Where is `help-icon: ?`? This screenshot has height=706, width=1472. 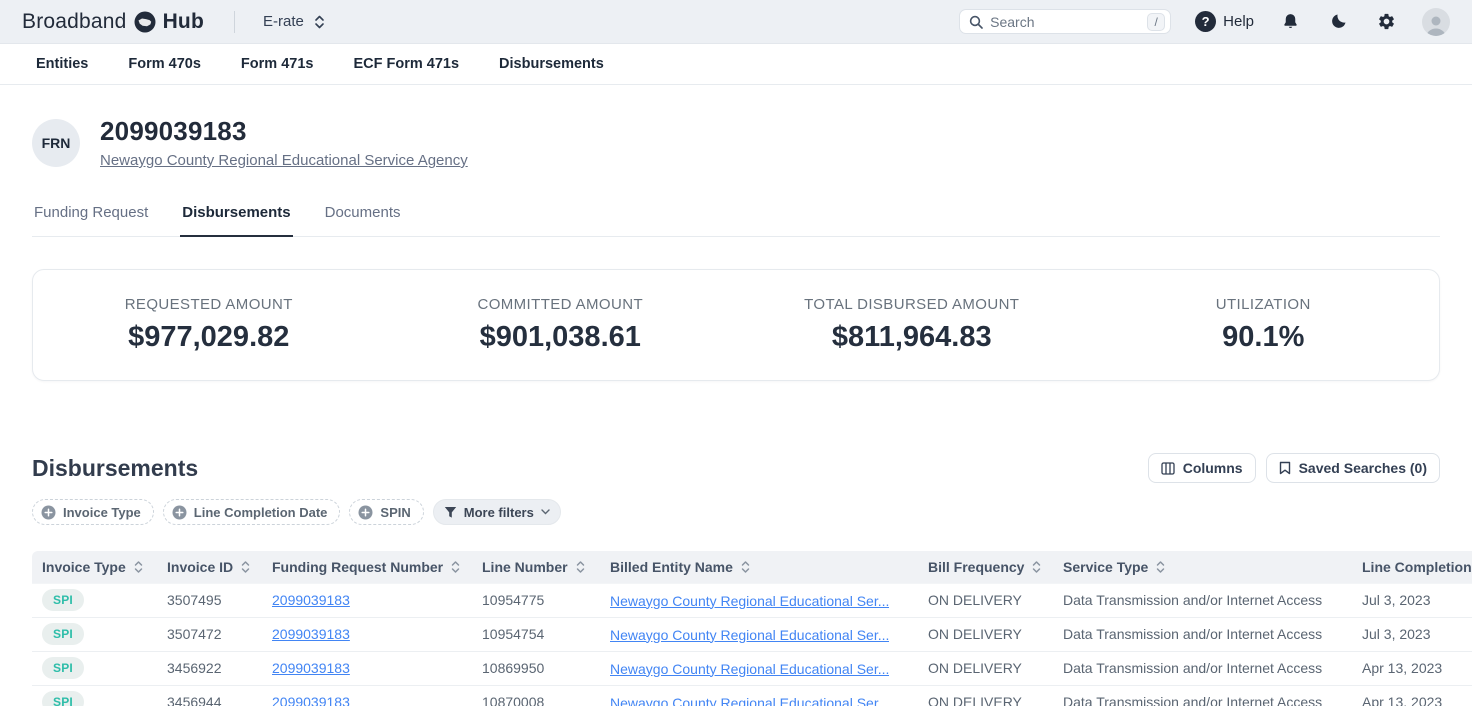 help-icon: ? is located at coordinates (1206, 21).